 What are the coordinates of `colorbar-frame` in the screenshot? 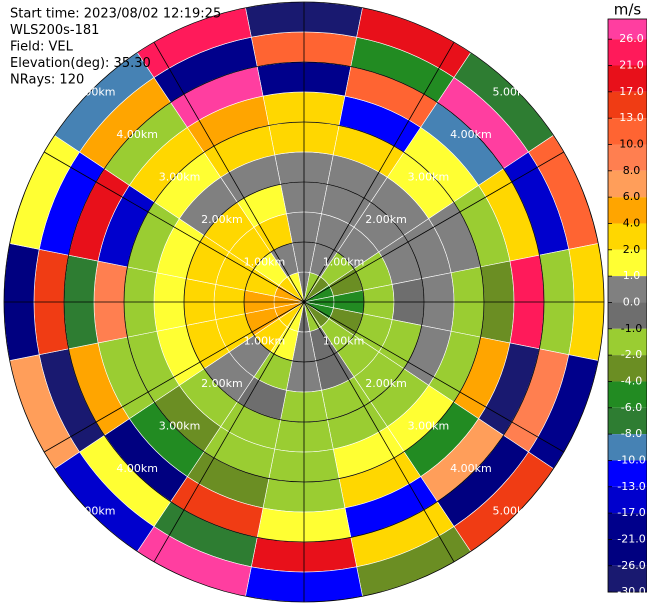 It's located at (627, 305).